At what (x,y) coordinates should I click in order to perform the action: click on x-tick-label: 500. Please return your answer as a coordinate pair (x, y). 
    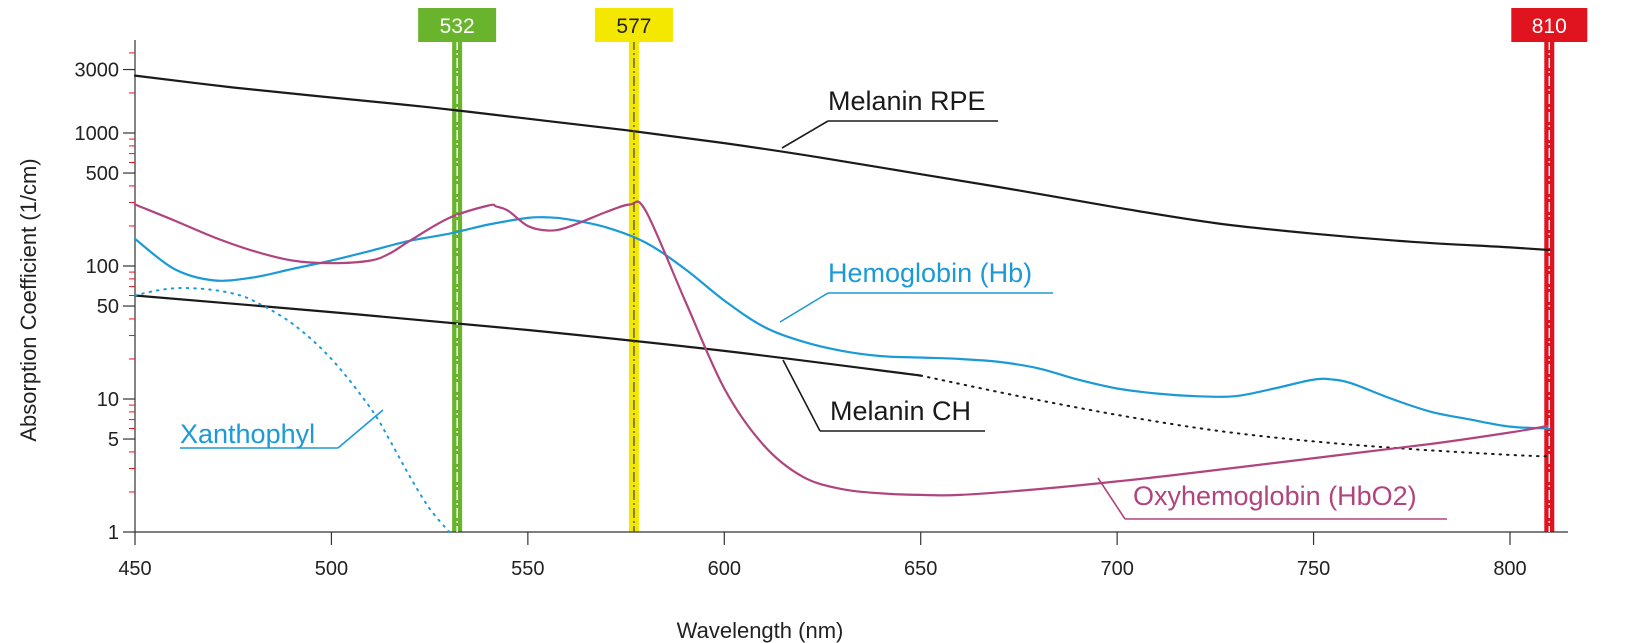
    Looking at the image, I should click on (331, 569).